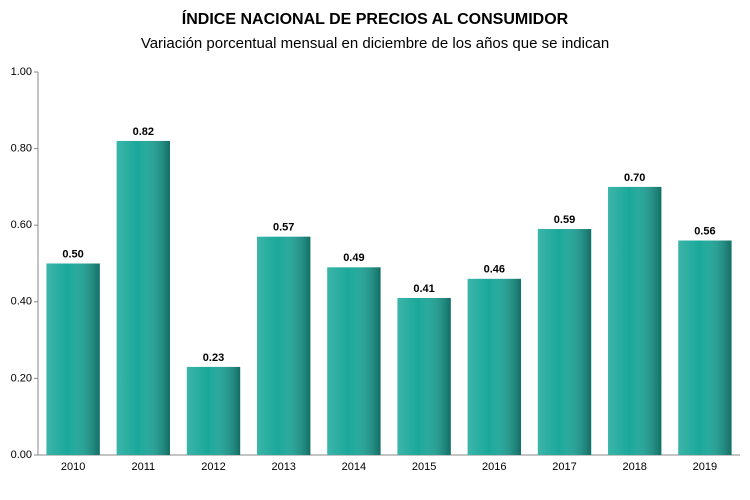  What do you see at coordinates (21, 72) in the screenshot?
I see `y-tick-label: 1.00` at bounding box center [21, 72].